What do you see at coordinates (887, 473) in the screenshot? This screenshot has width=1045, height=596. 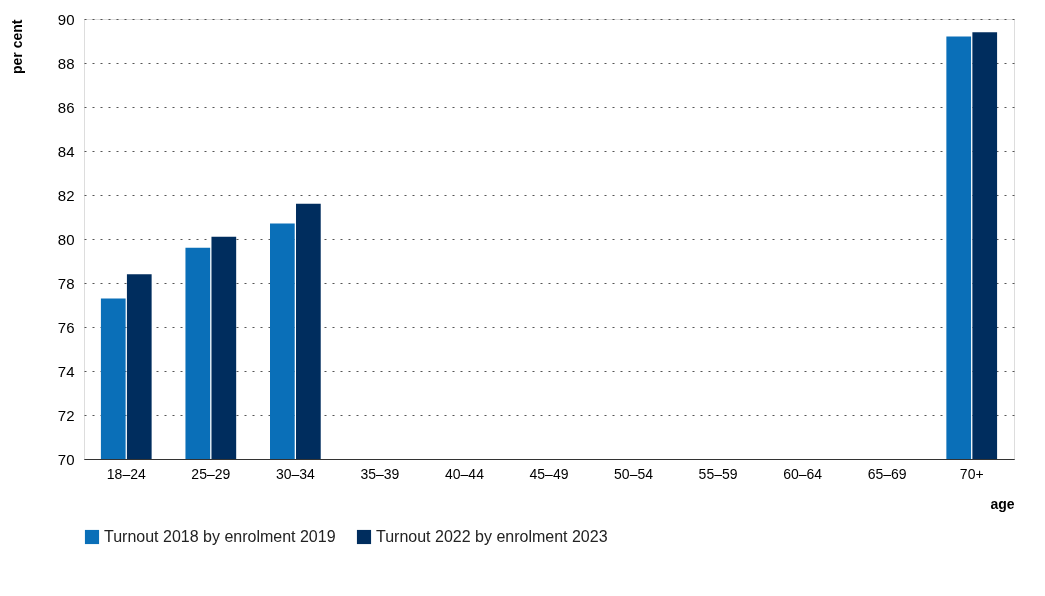 I see `x-tick-label: 65–69` at bounding box center [887, 473].